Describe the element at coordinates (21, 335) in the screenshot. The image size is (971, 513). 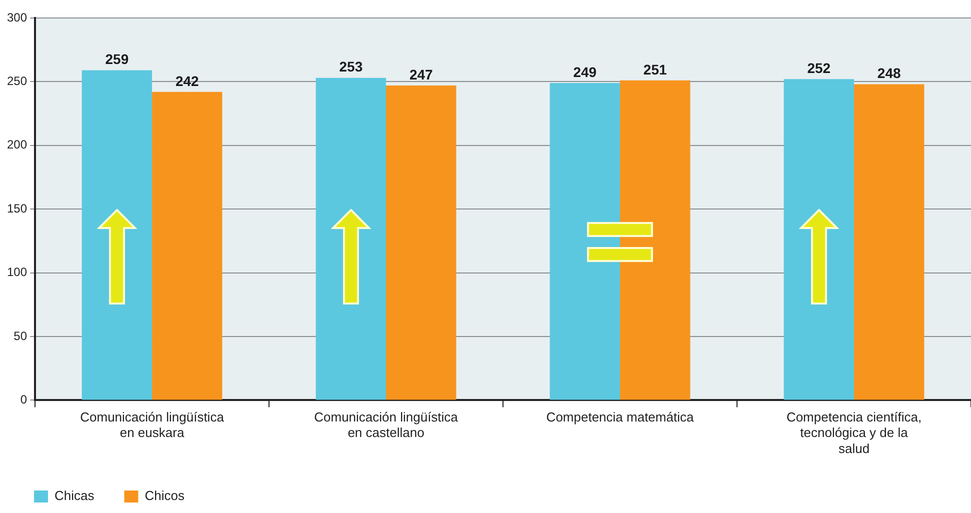
I see `y-tick-label: 50` at that location.